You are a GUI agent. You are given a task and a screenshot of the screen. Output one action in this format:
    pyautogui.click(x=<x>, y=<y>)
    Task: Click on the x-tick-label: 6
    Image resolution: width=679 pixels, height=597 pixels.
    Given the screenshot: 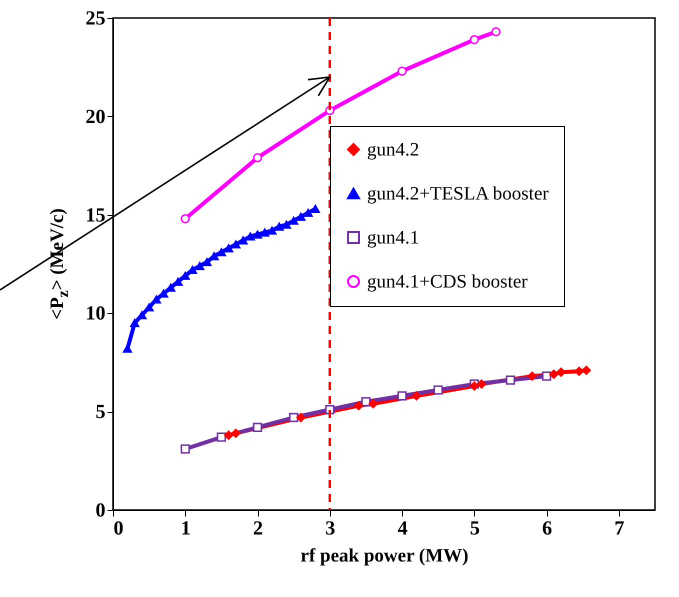 What is the action you would take?
    pyautogui.click(x=547, y=529)
    